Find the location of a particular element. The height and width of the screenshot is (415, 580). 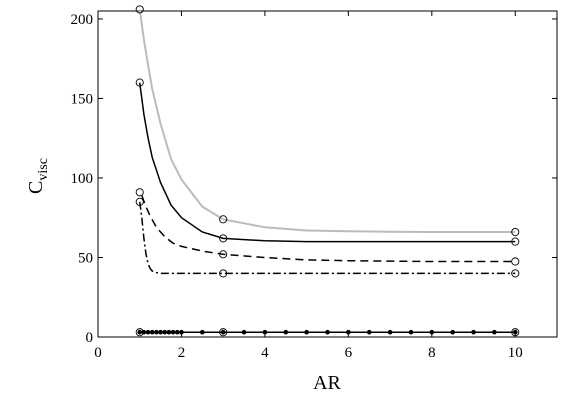

x-tick-label-5: 10 is located at coordinates (515, 353).